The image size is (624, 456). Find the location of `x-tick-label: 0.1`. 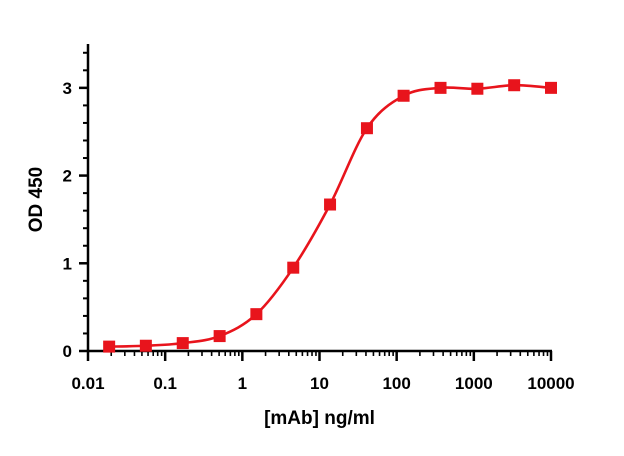

x-tick-label: 0.1 is located at coordinates (165, 383).